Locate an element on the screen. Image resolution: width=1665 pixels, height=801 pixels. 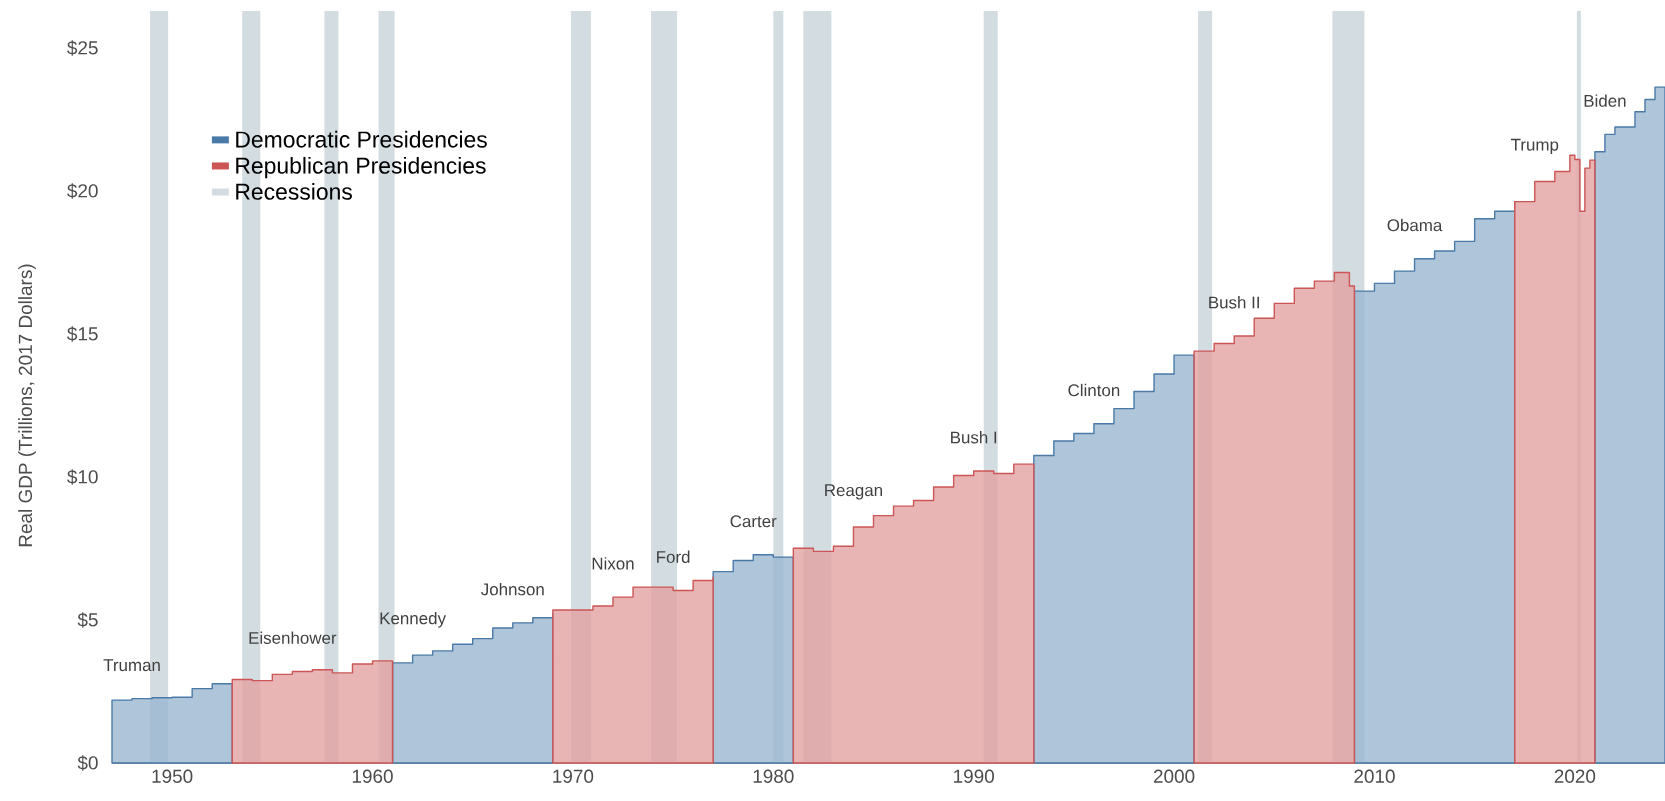
y-tick-label: $25 is located at coordinates (82, 48).